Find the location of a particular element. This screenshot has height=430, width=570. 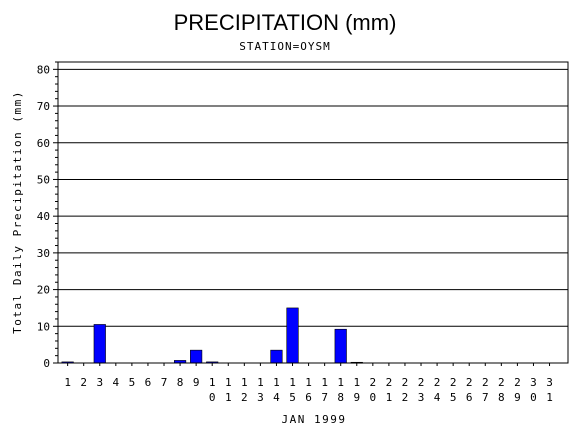

y-axis-ticks: 0 10 20 30 40 50 60 70 80 is located at coordinates (47, 215).